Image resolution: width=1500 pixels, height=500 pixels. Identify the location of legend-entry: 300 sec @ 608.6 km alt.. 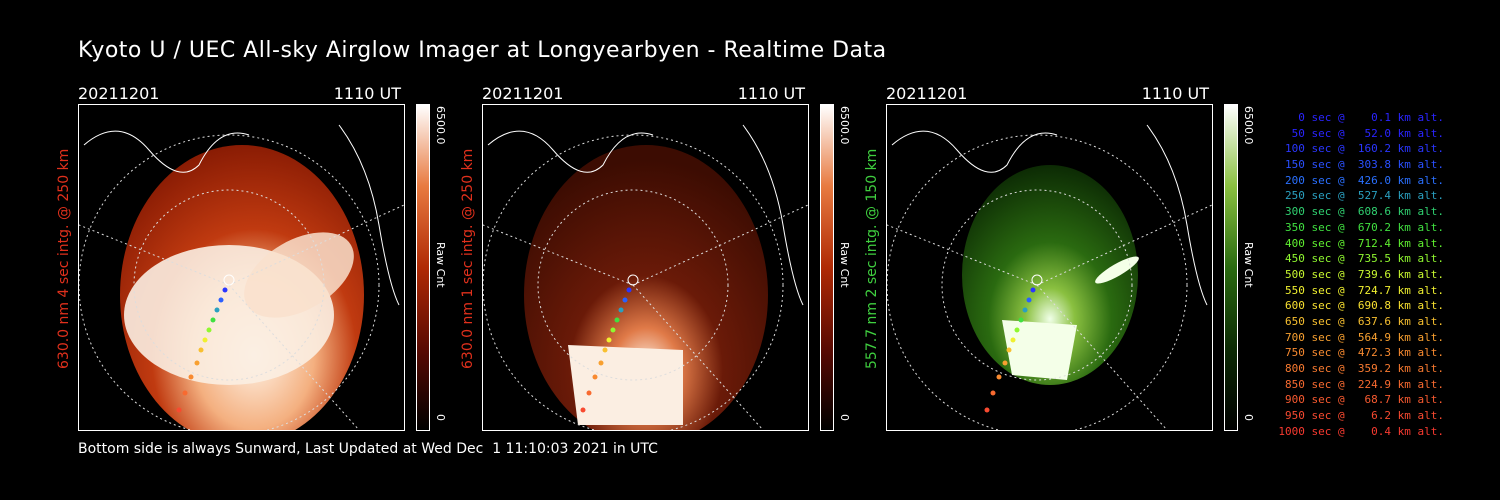
(1364, 212).